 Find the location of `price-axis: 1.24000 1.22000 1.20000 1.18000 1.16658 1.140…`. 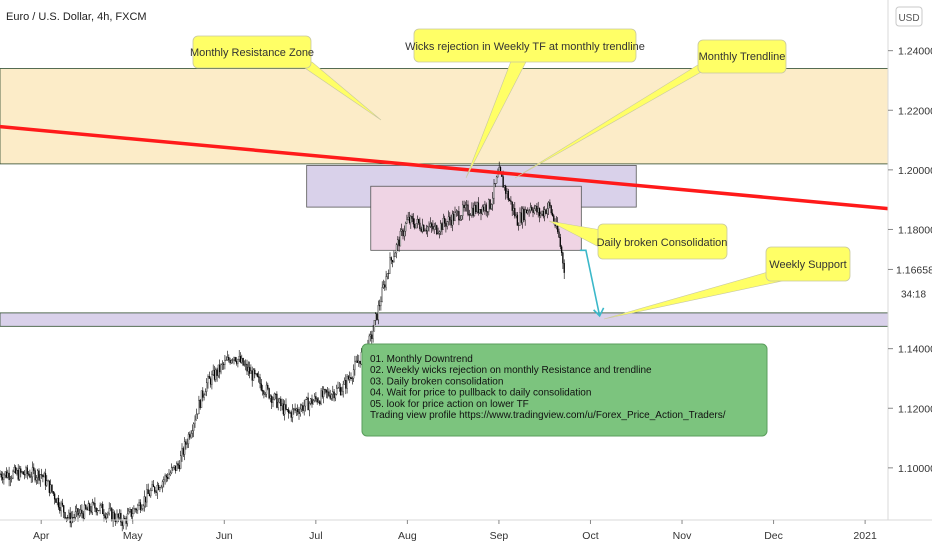

price-axis: 1.24000 1.22000 1.20000 1.18000 1.16658 1.140… is located at coordinates (909, 275).